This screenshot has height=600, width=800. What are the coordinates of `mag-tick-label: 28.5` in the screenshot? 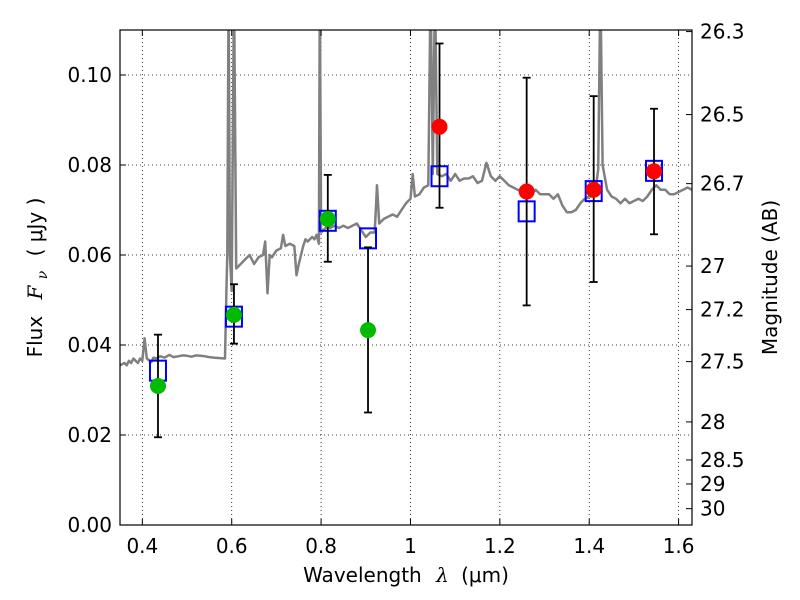 It's located at (722, 460).